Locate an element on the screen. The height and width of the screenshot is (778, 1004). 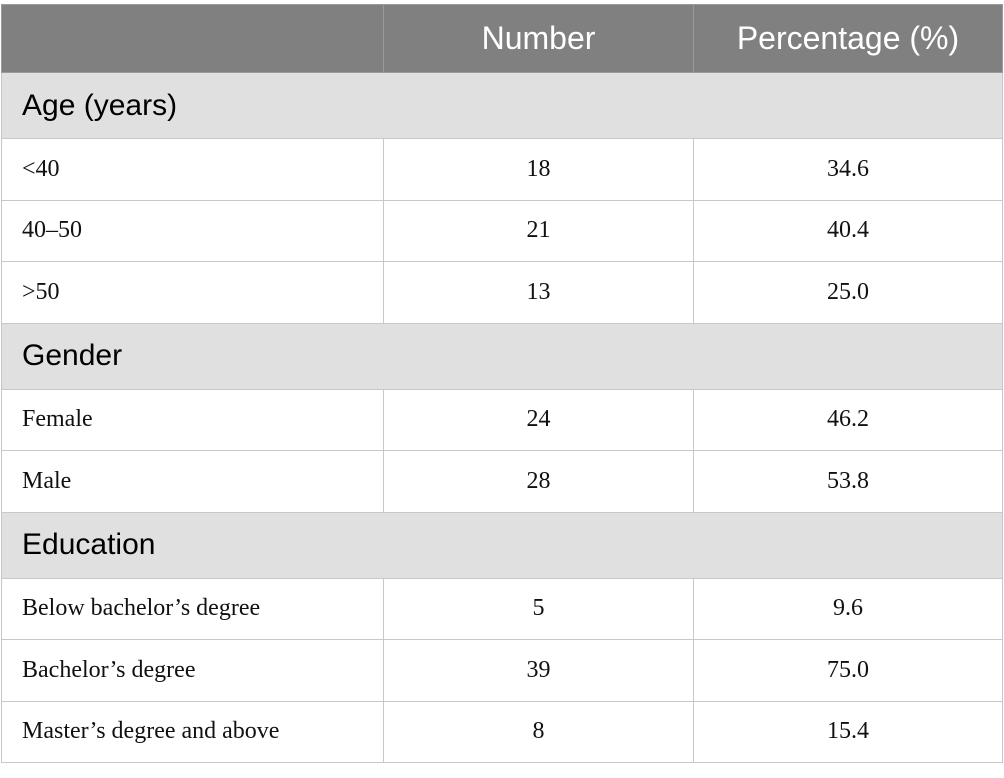
value-cell: 5 is located at coordinates (538, 608).